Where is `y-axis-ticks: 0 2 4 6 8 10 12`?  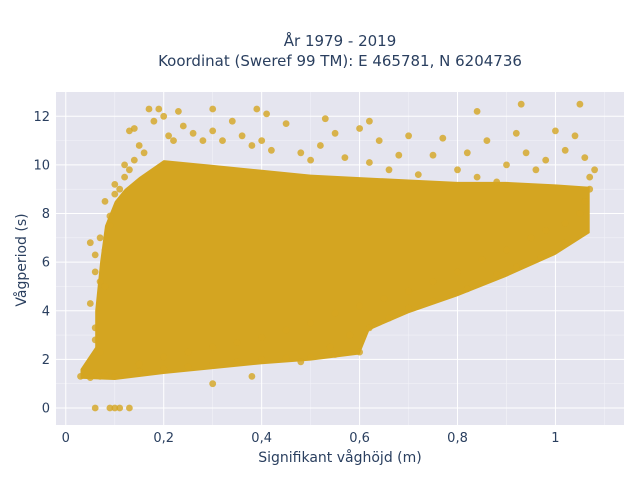 y-axis-ticks: 0 2 4 6 8 10 12 is located at coordinates (41, 263).